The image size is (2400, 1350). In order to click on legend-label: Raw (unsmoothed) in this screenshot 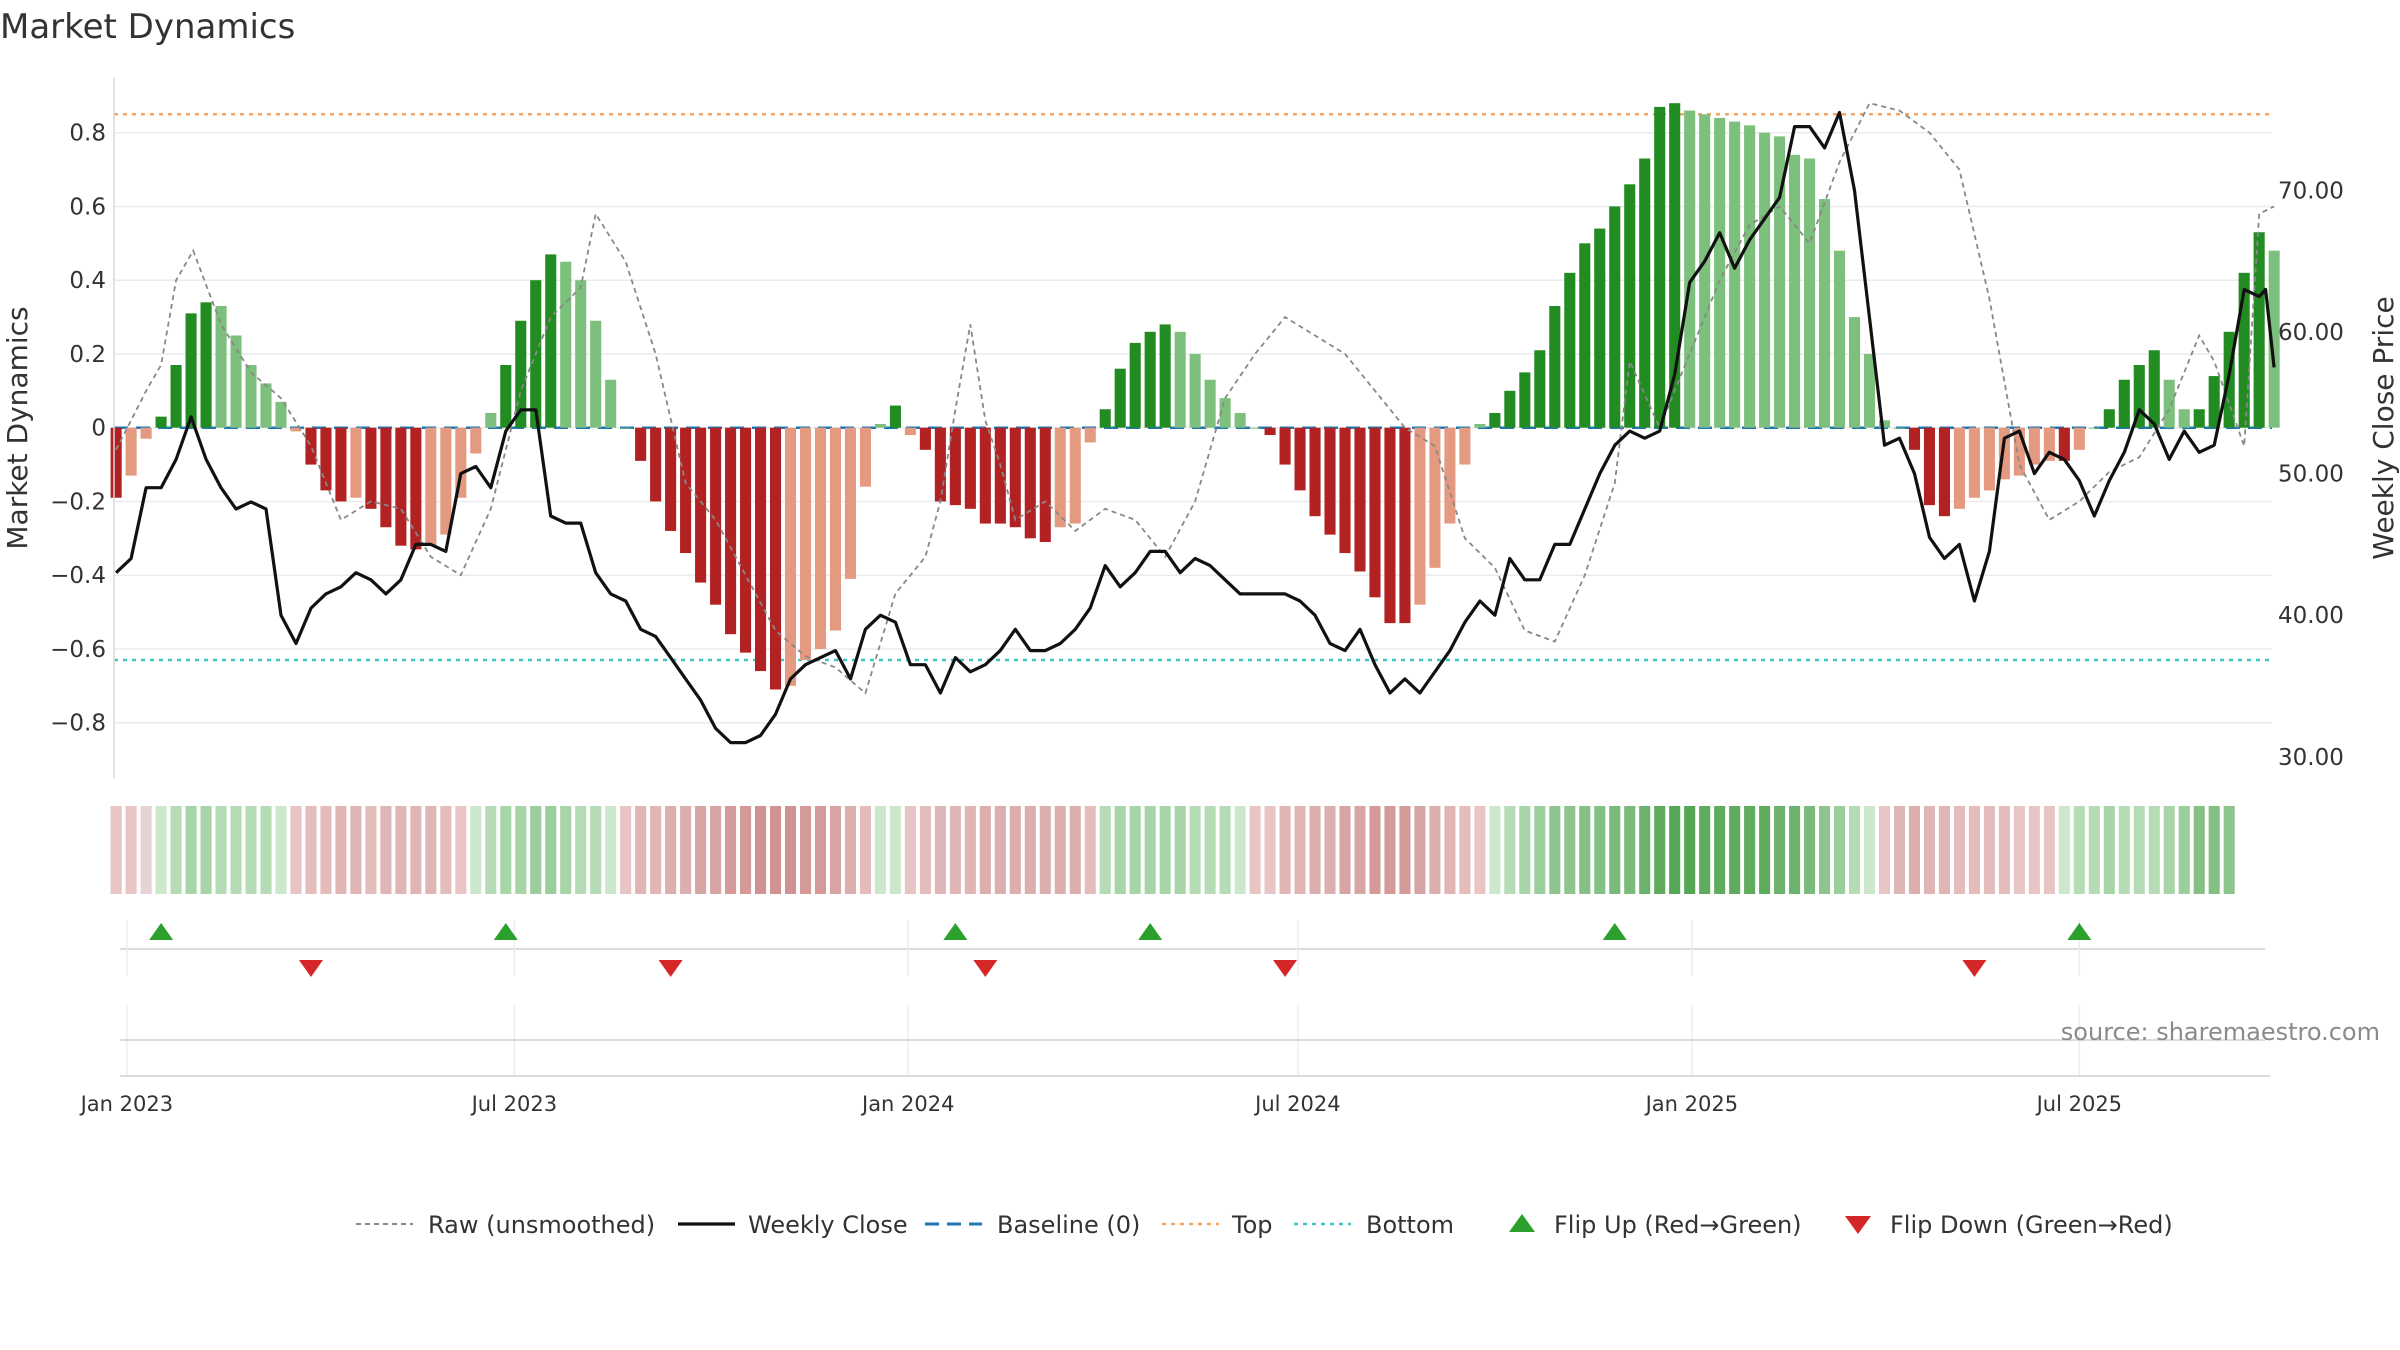, I will do `click(541, 1225)`.